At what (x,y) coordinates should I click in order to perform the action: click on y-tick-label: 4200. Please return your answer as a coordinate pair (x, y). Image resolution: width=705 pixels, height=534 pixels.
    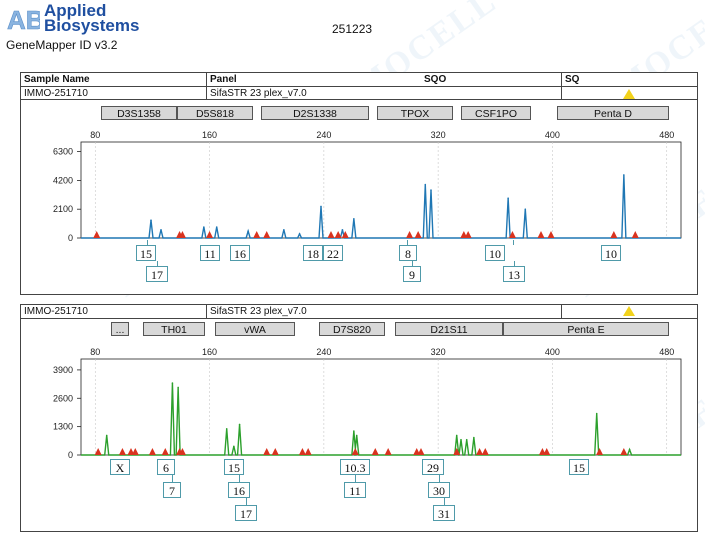
    Looking at the image, I should click on (63, 180).